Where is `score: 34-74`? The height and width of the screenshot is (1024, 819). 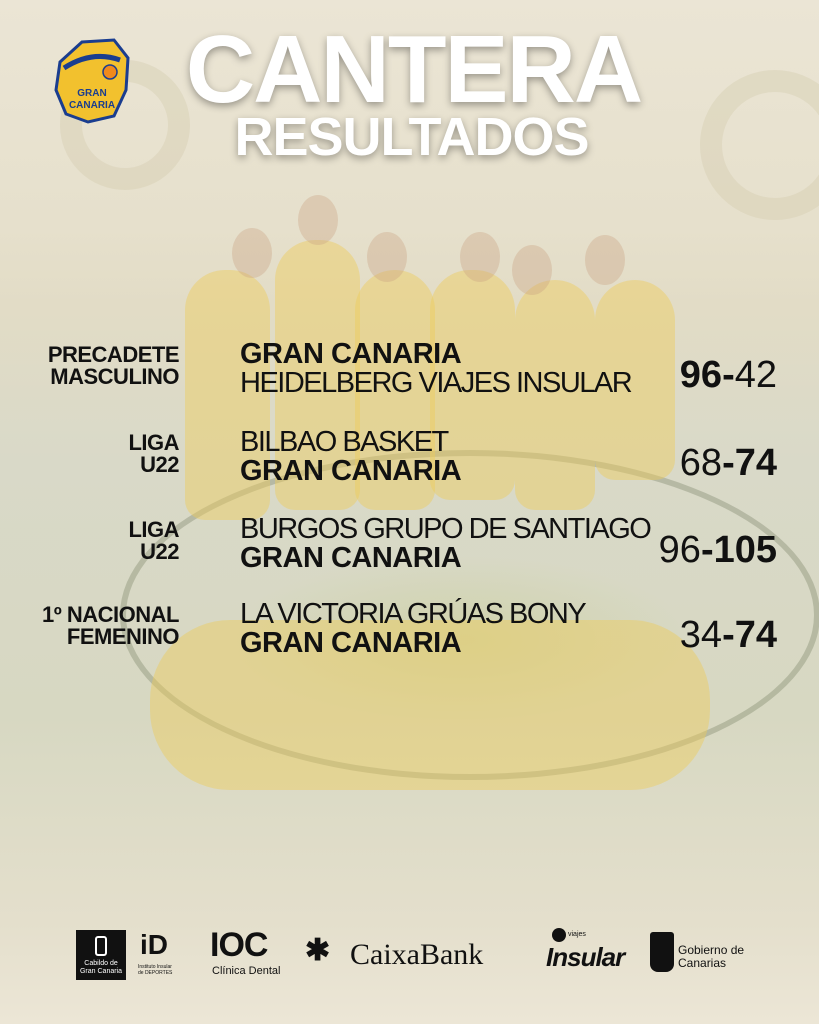 score: 34-74 is located at coordinates (728, 635).